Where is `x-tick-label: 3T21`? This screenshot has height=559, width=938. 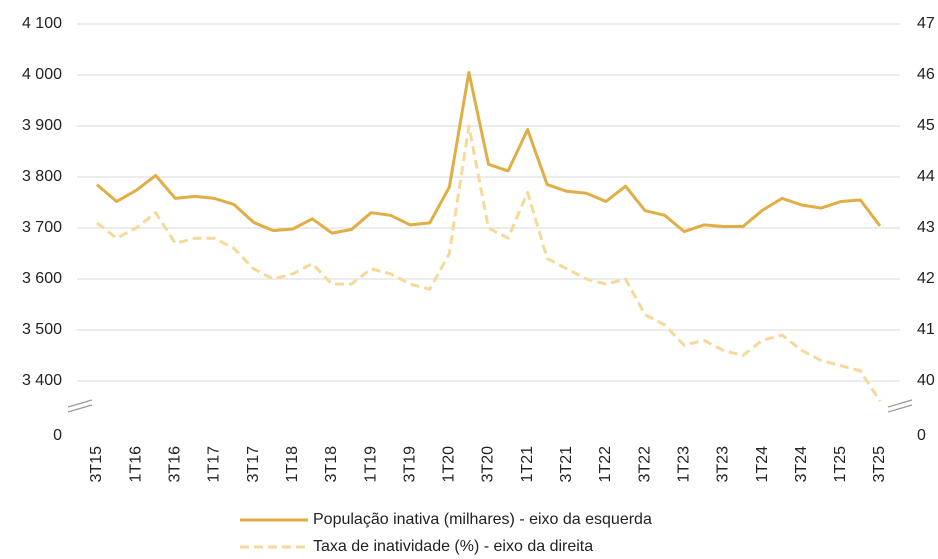 x-tick-label: 3T21 is located at coordinates (566, 464).